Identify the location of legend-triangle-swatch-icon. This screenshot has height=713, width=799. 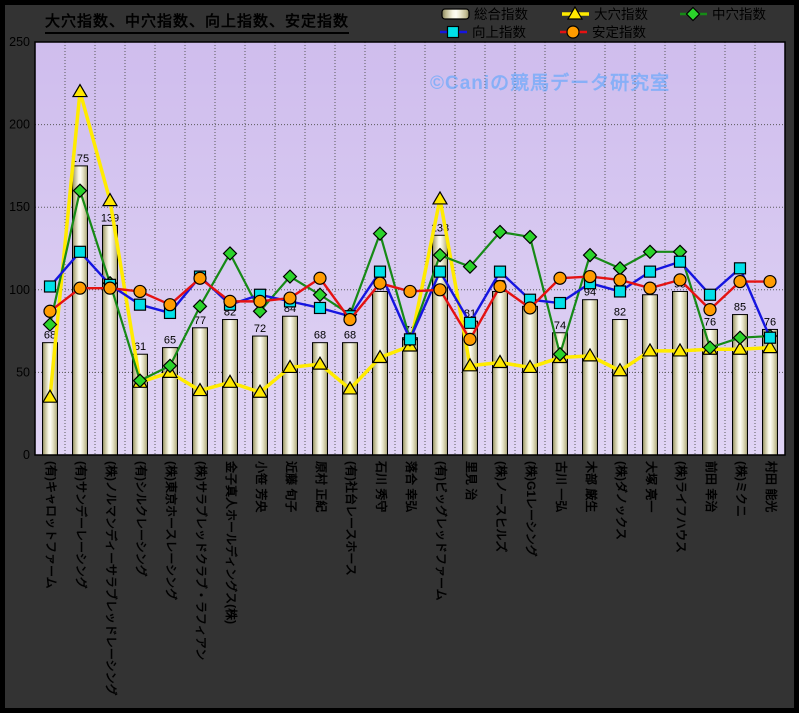
(575, 12).